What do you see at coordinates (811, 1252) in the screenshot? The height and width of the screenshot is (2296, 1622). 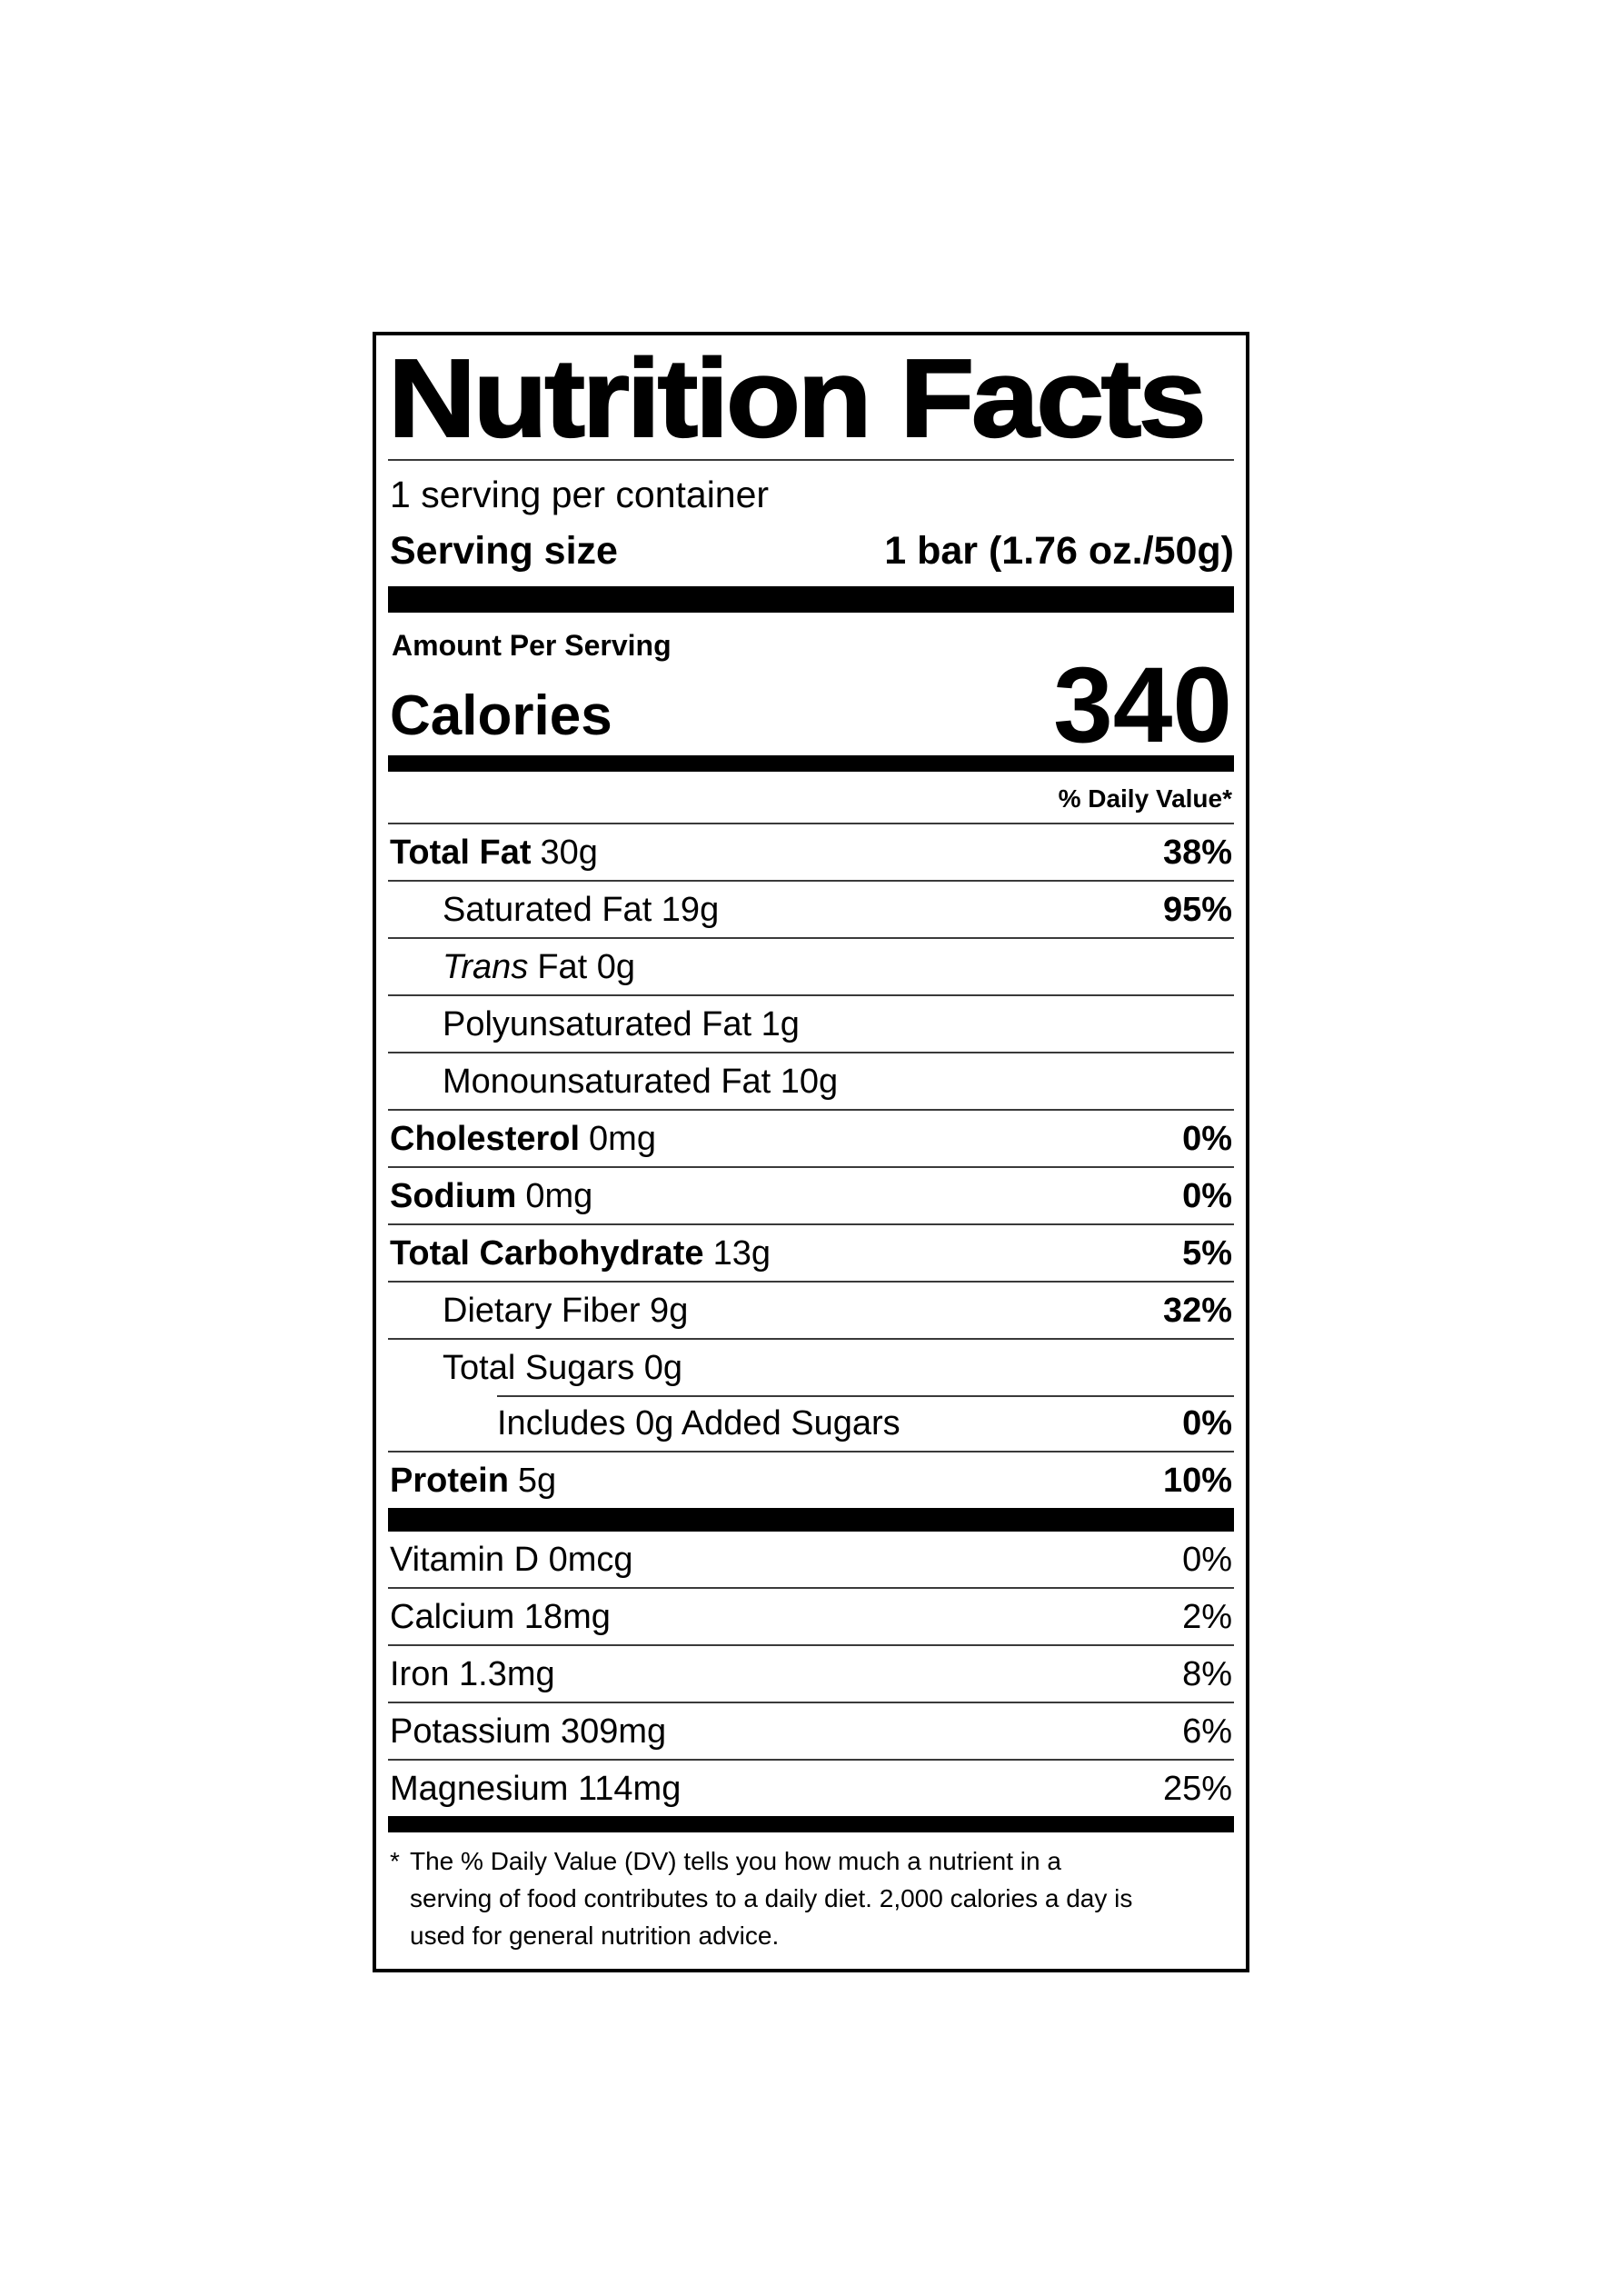 I see `nutrient-row-total-carbohydrate: Total Carbohydrate 13g 5%` at bounding box center [811, 1252].